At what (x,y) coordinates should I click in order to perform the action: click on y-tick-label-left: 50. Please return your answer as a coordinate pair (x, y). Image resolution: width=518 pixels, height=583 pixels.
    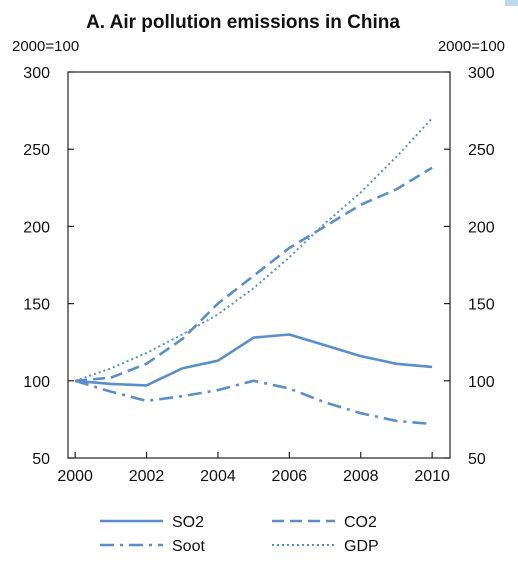
    Looking at the image, I should click on (41, 459).